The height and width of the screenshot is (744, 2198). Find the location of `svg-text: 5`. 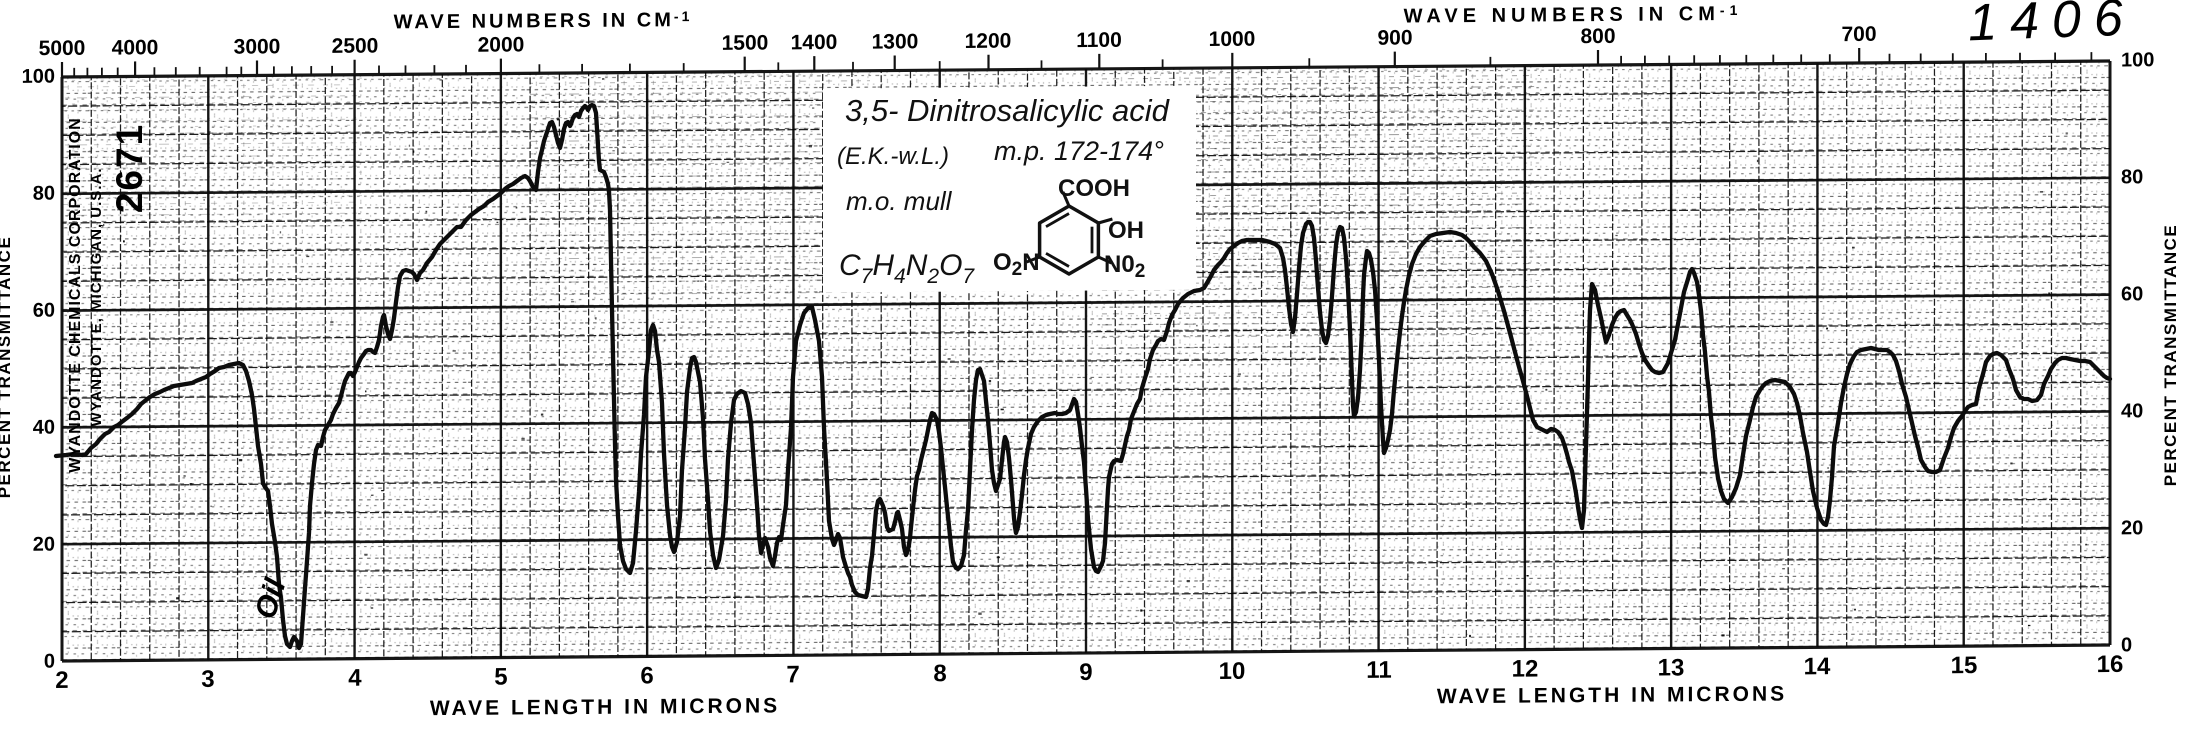

svg-text: 5 is located at coordinates (500, 677).